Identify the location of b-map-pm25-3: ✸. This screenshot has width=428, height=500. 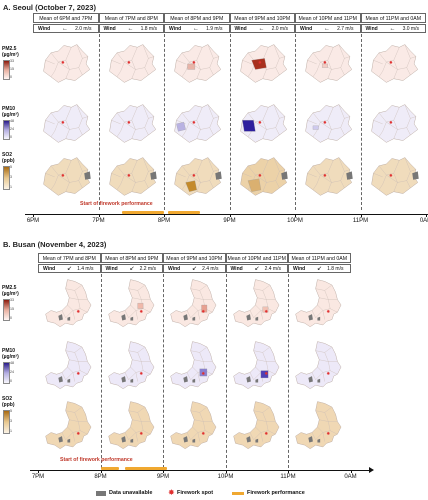
(257, 305).